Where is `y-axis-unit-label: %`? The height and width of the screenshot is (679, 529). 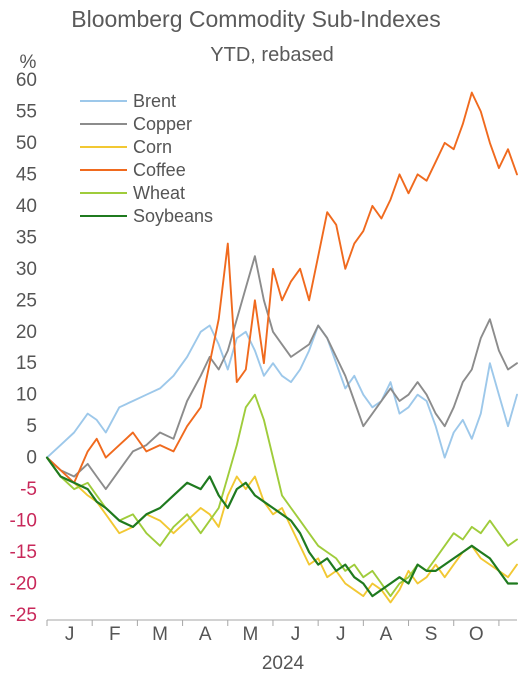
y-axis-unit-label: % is located at coordinates (28, 62).